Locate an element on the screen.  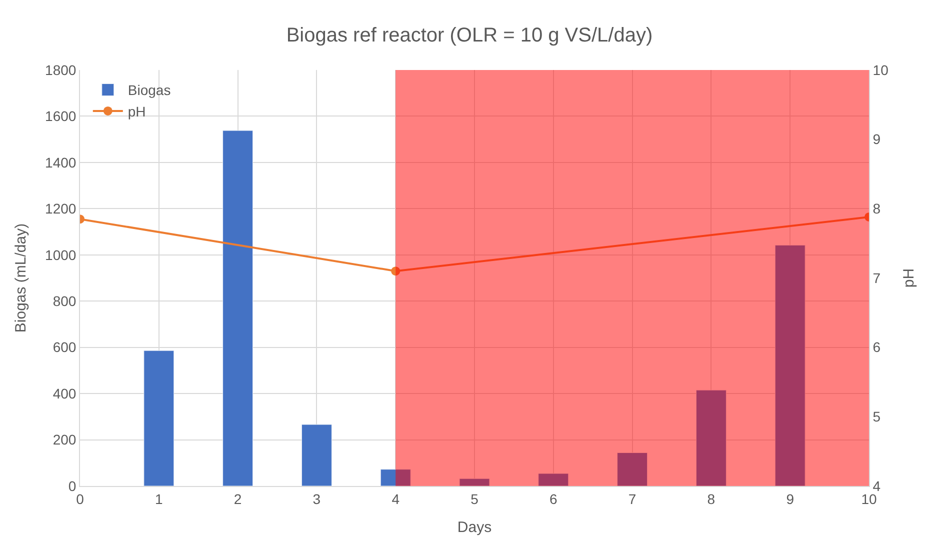
y2-tick-label: 6 is located at coordinates (876, 347).